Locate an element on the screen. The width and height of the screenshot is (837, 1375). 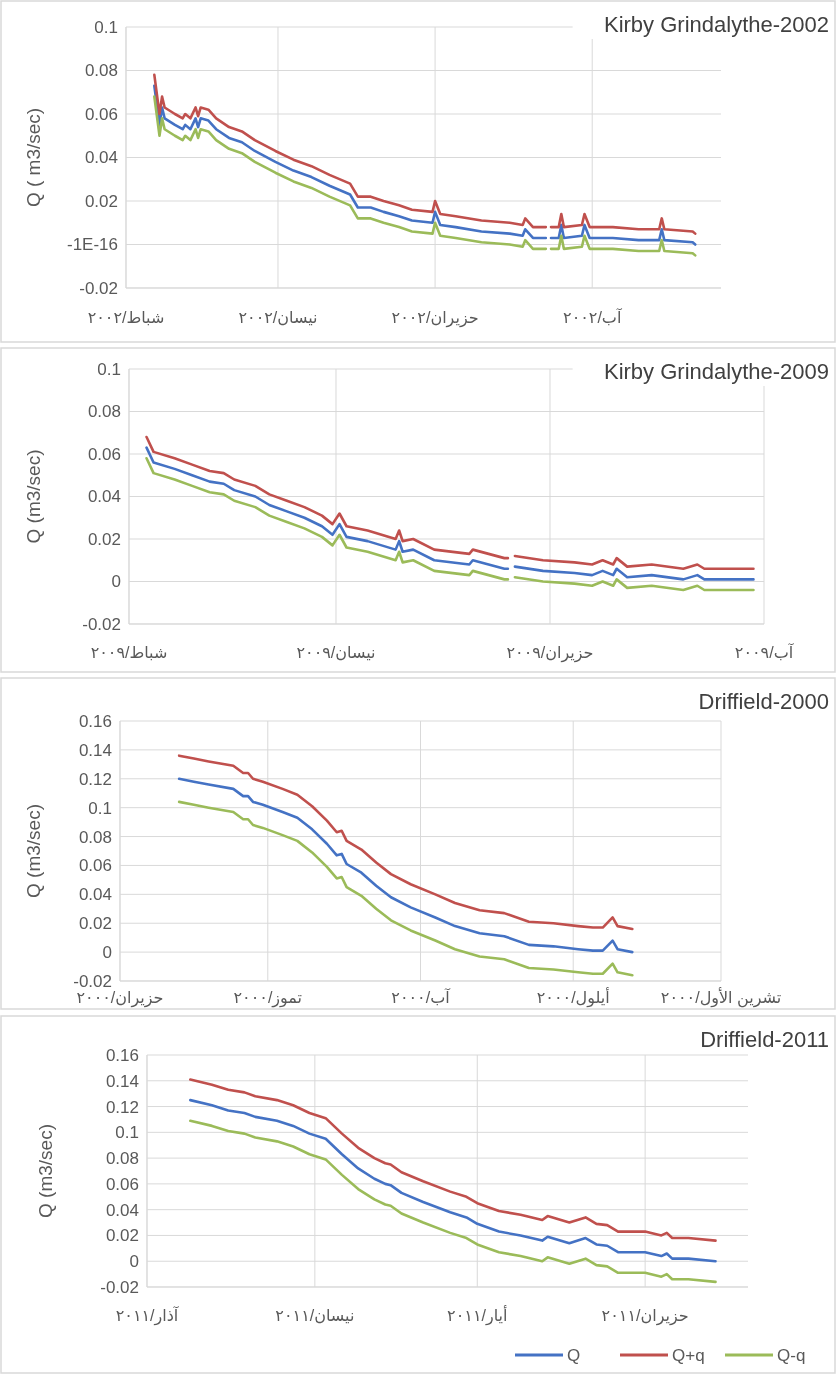
x-tick-label: نيسان/٢٠٠٢ is located at coordinates (278, 317).